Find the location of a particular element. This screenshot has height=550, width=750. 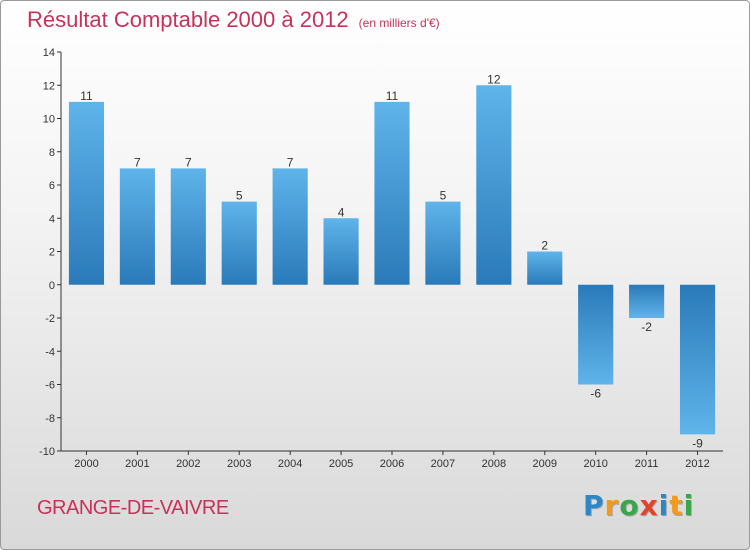

bar-value-label: 12 is located at coordinates (494, 79).